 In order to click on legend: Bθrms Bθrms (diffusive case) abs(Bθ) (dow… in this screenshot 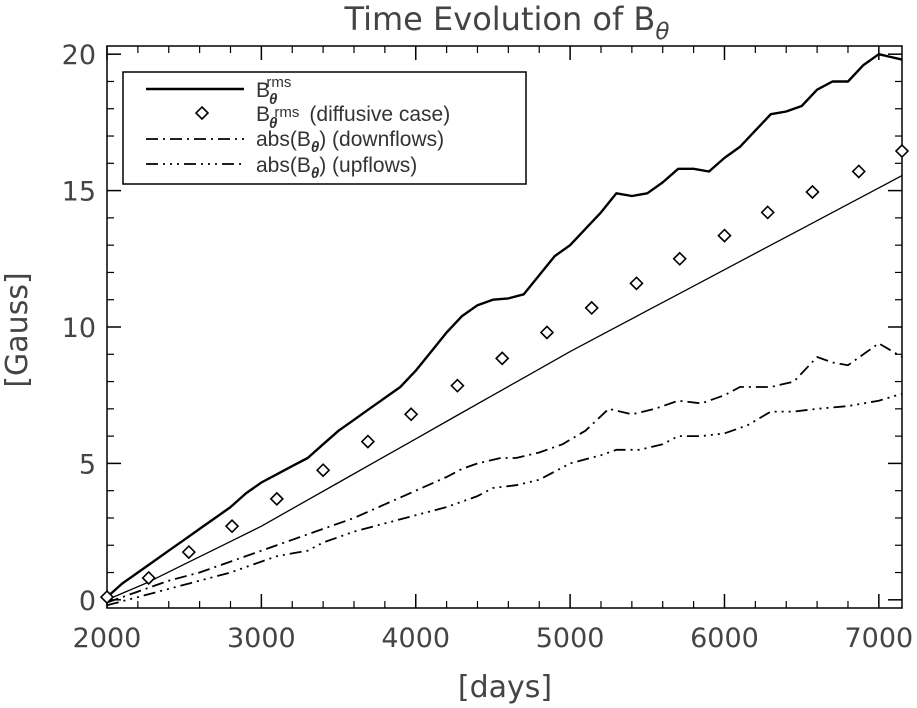, I will do `click(324, 128)`.